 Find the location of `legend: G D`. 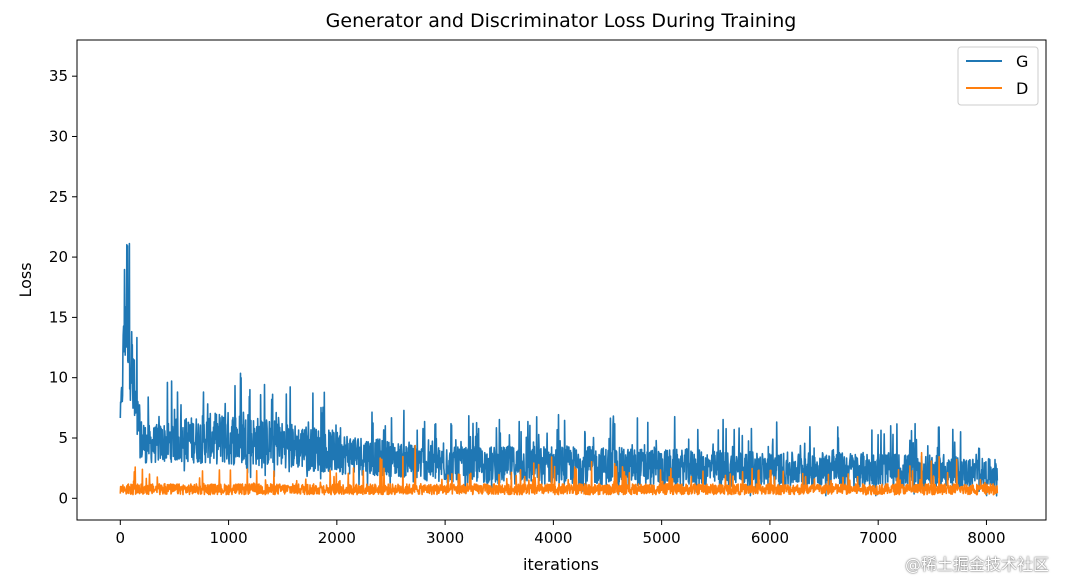

legend: G D is located at coordinates (998, 76).